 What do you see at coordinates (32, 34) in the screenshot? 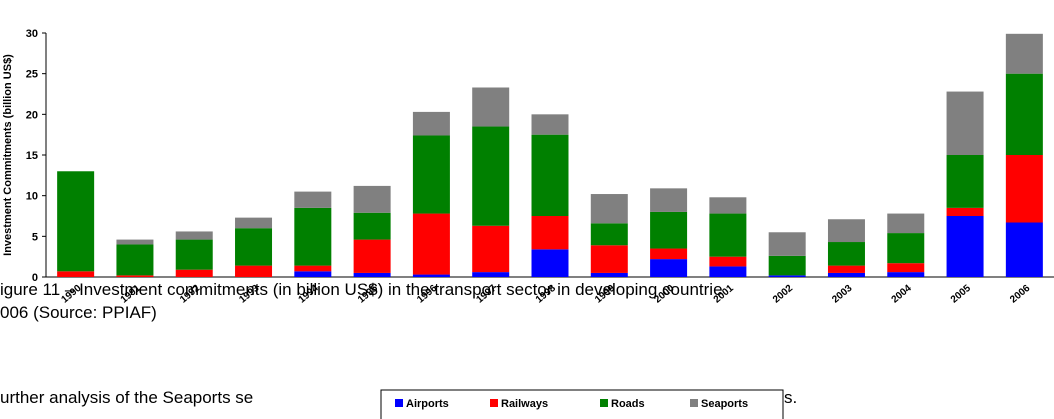
I see `y-tick-label: 30` at bounding box center [32, 34].